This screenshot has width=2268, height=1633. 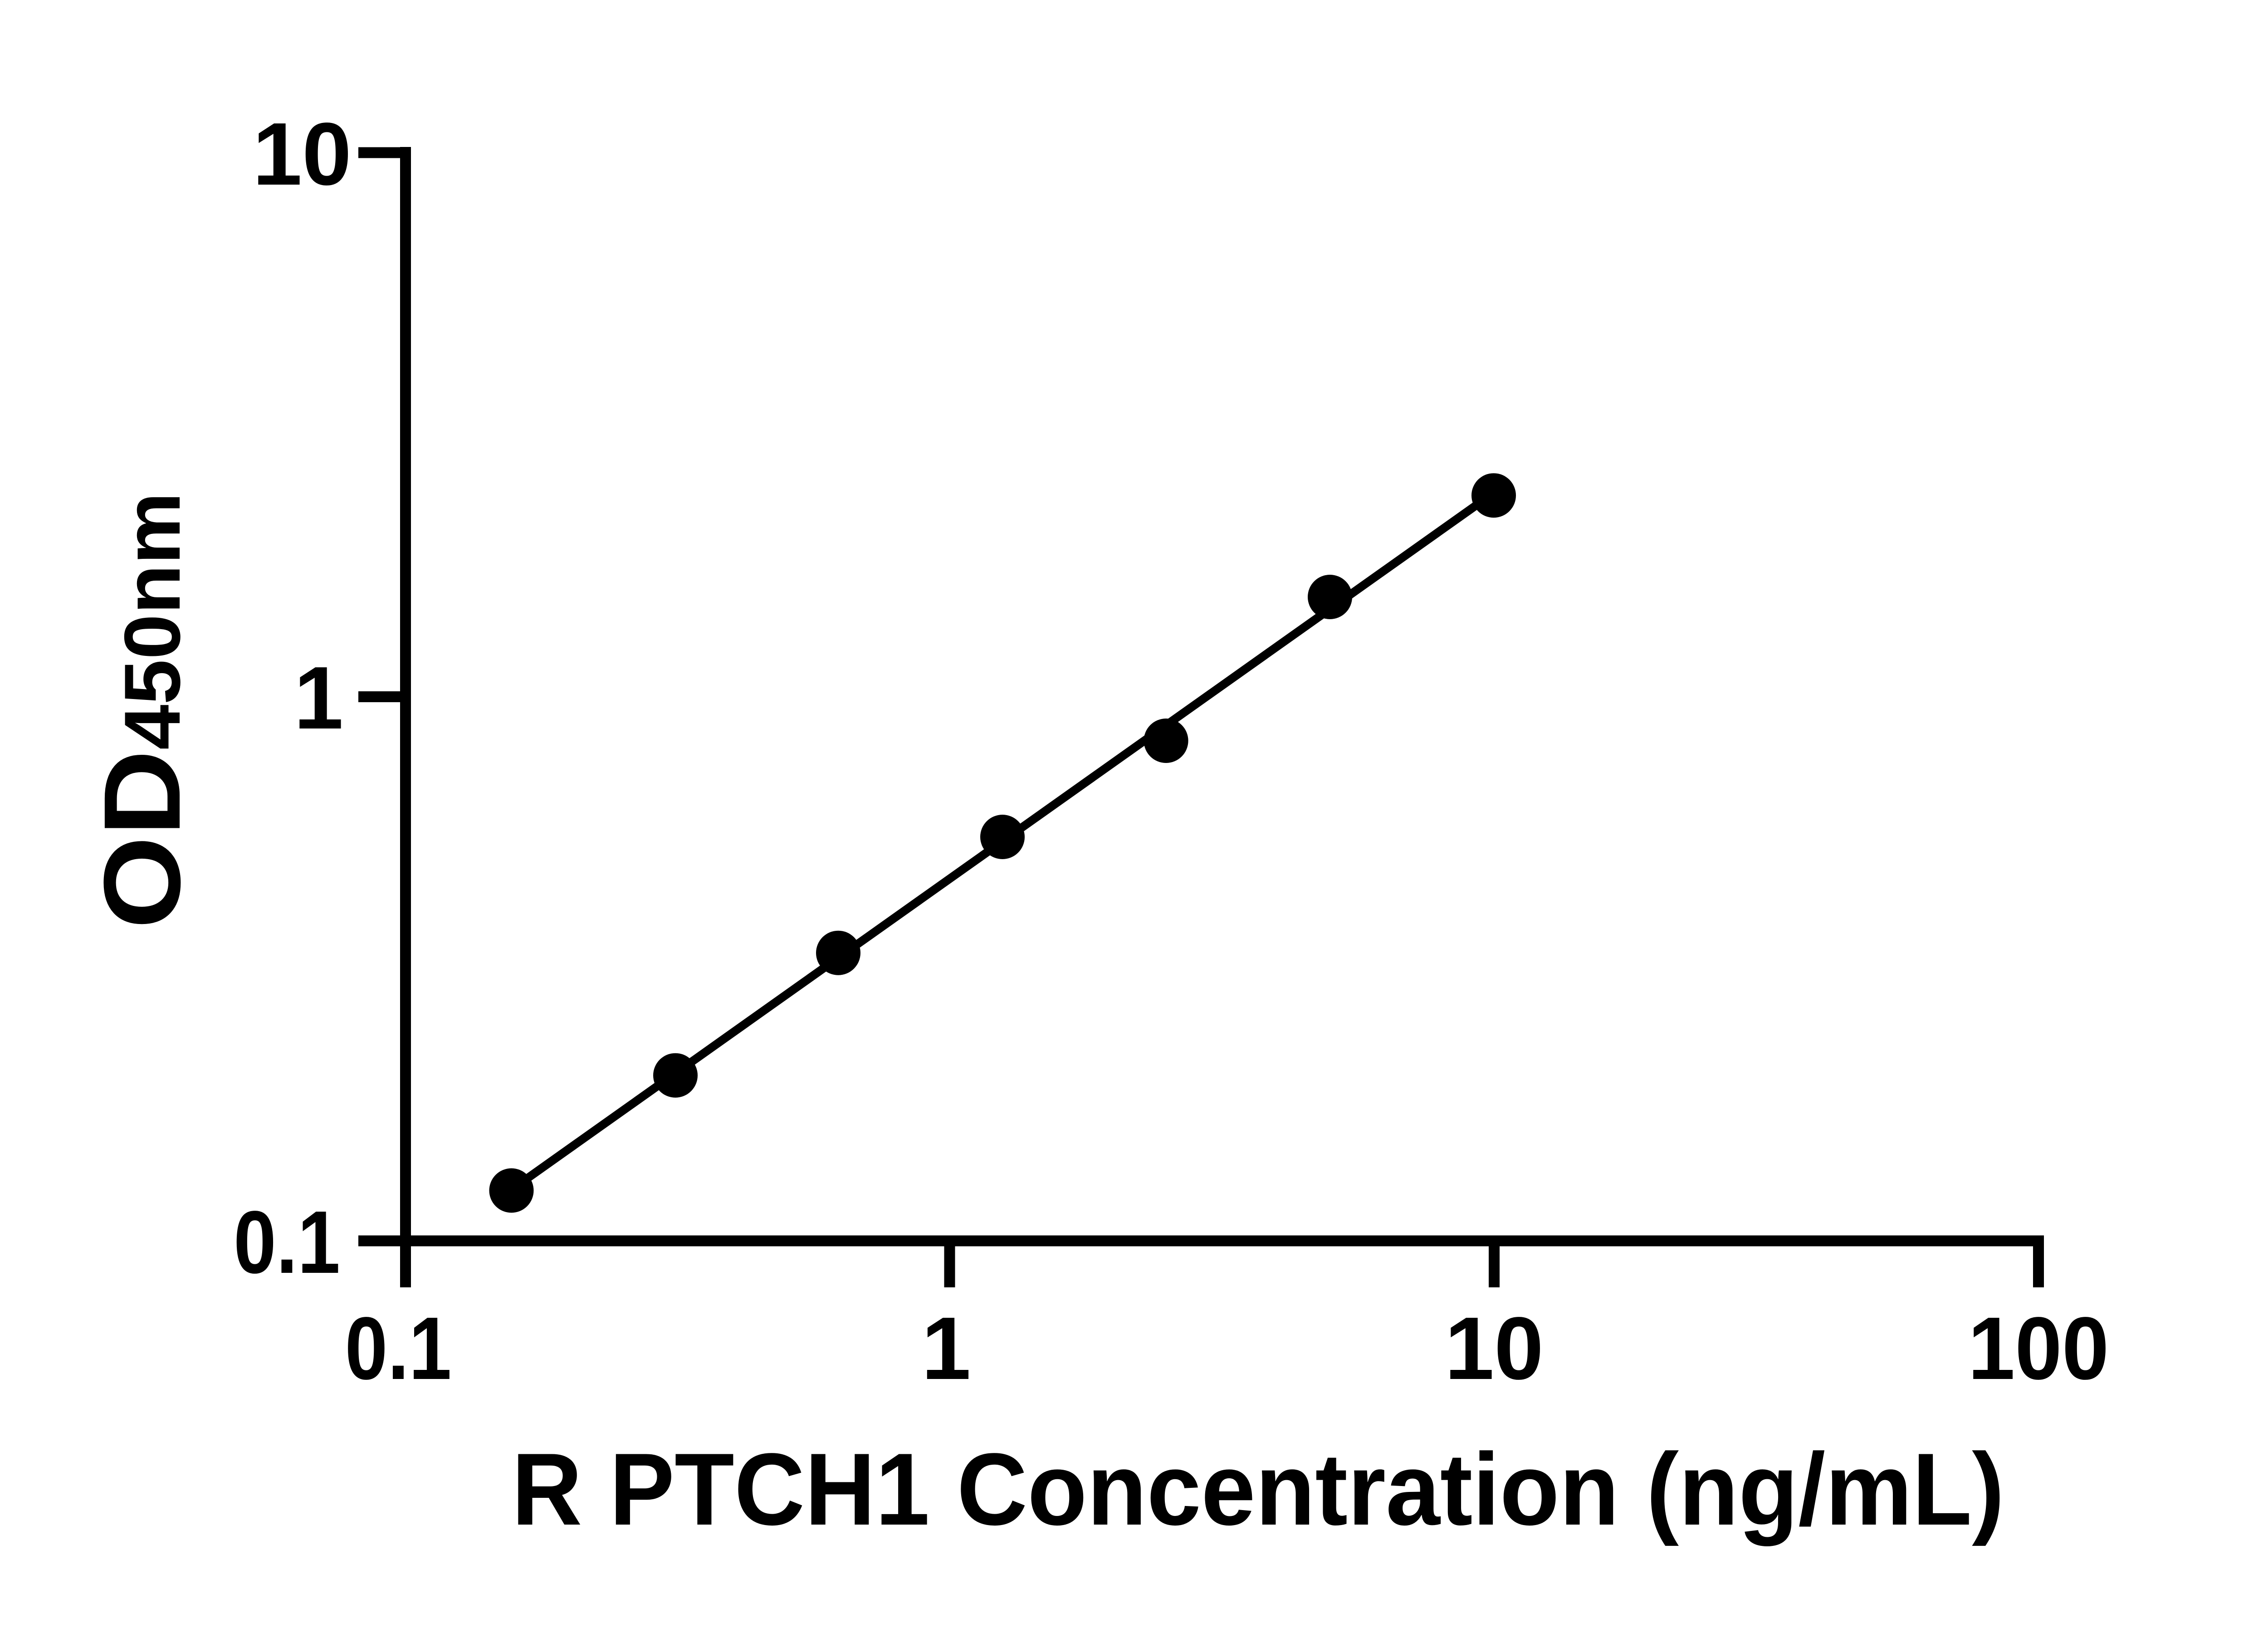 I want to click on svg-text: R PTCH1 Concentration (ng/mL), so click(x=1258, y=1489).